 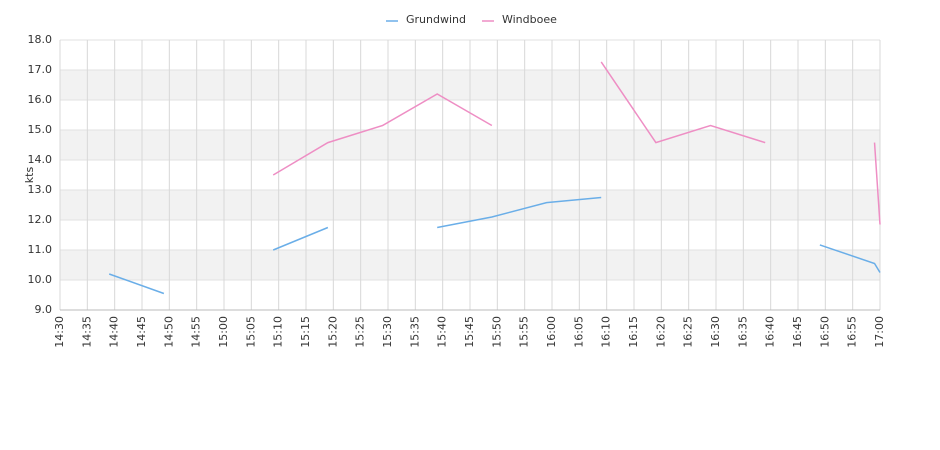 I want to click on x-tick-label: 15:25, so click(x=360, y=332).